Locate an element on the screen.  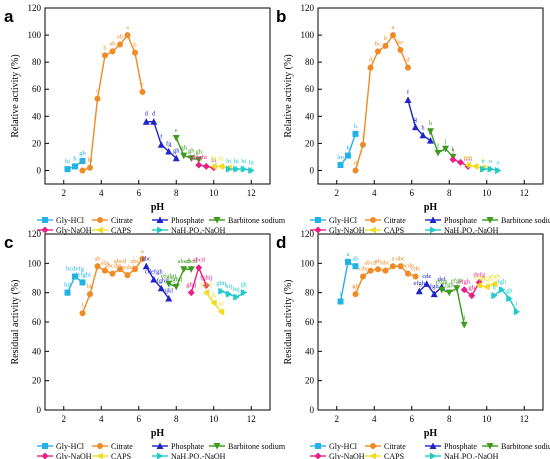
series: i aab is located at coordinates (348, 278).